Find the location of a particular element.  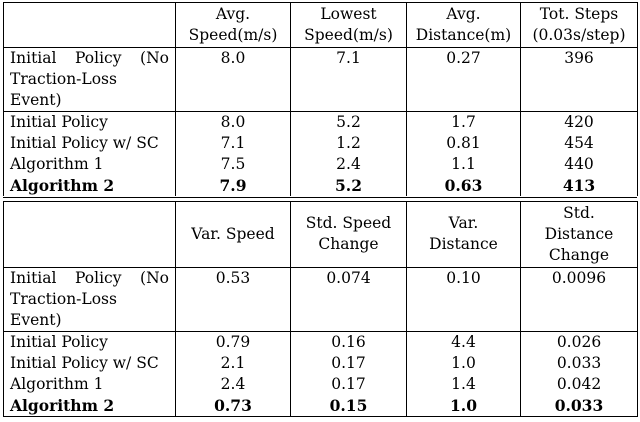

table-row: Initial Policy 8.0 5.2 1.7 420 is located at coordinates (320, 122).